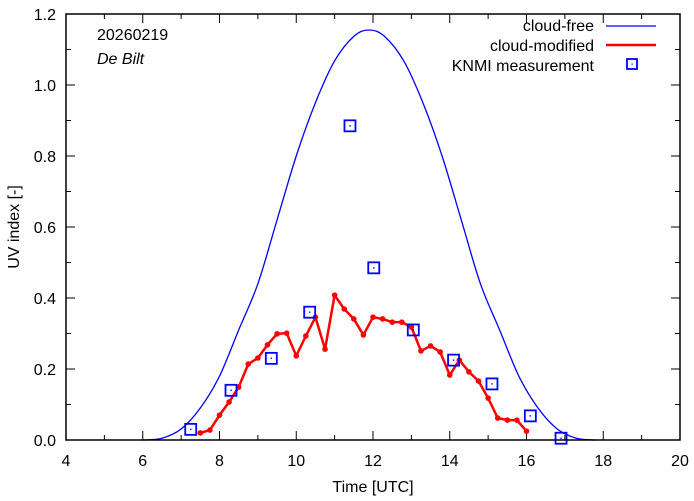 This screenshot has width=694, height=501. What do you see at coordinates (142, 461) in the screenshot?
I see `x-tick-label: 6` at bounding box center [142, 461].